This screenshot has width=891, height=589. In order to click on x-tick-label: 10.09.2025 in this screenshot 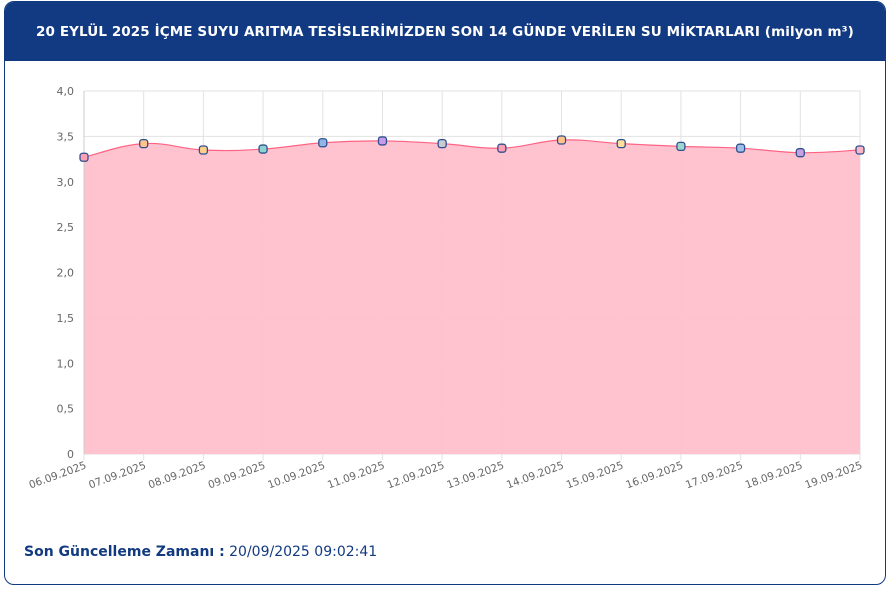, I will do `click(296, 476)`.